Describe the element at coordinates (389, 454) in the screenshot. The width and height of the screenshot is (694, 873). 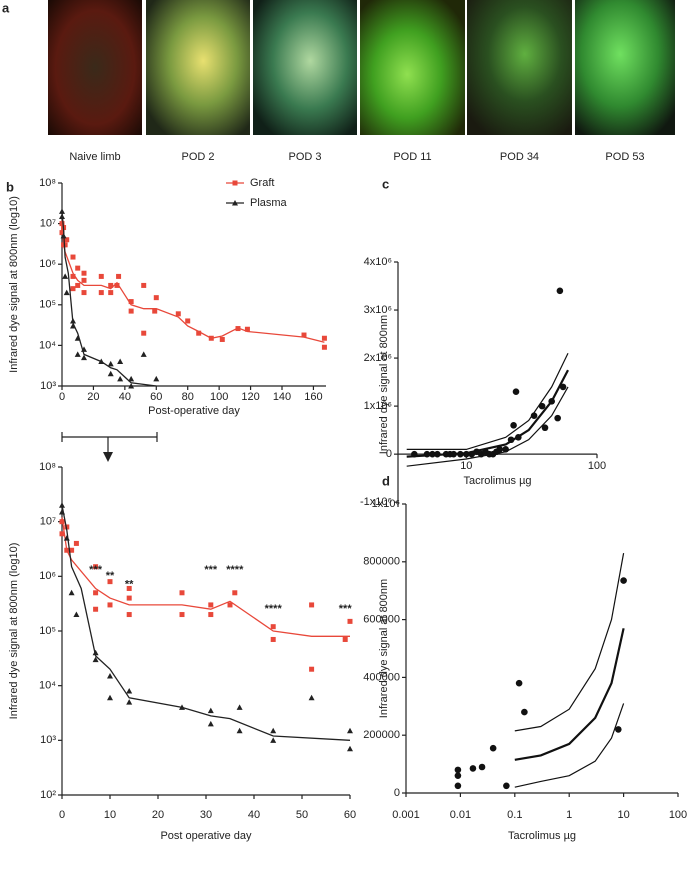
I see `y-tick-label: 0` at that location.